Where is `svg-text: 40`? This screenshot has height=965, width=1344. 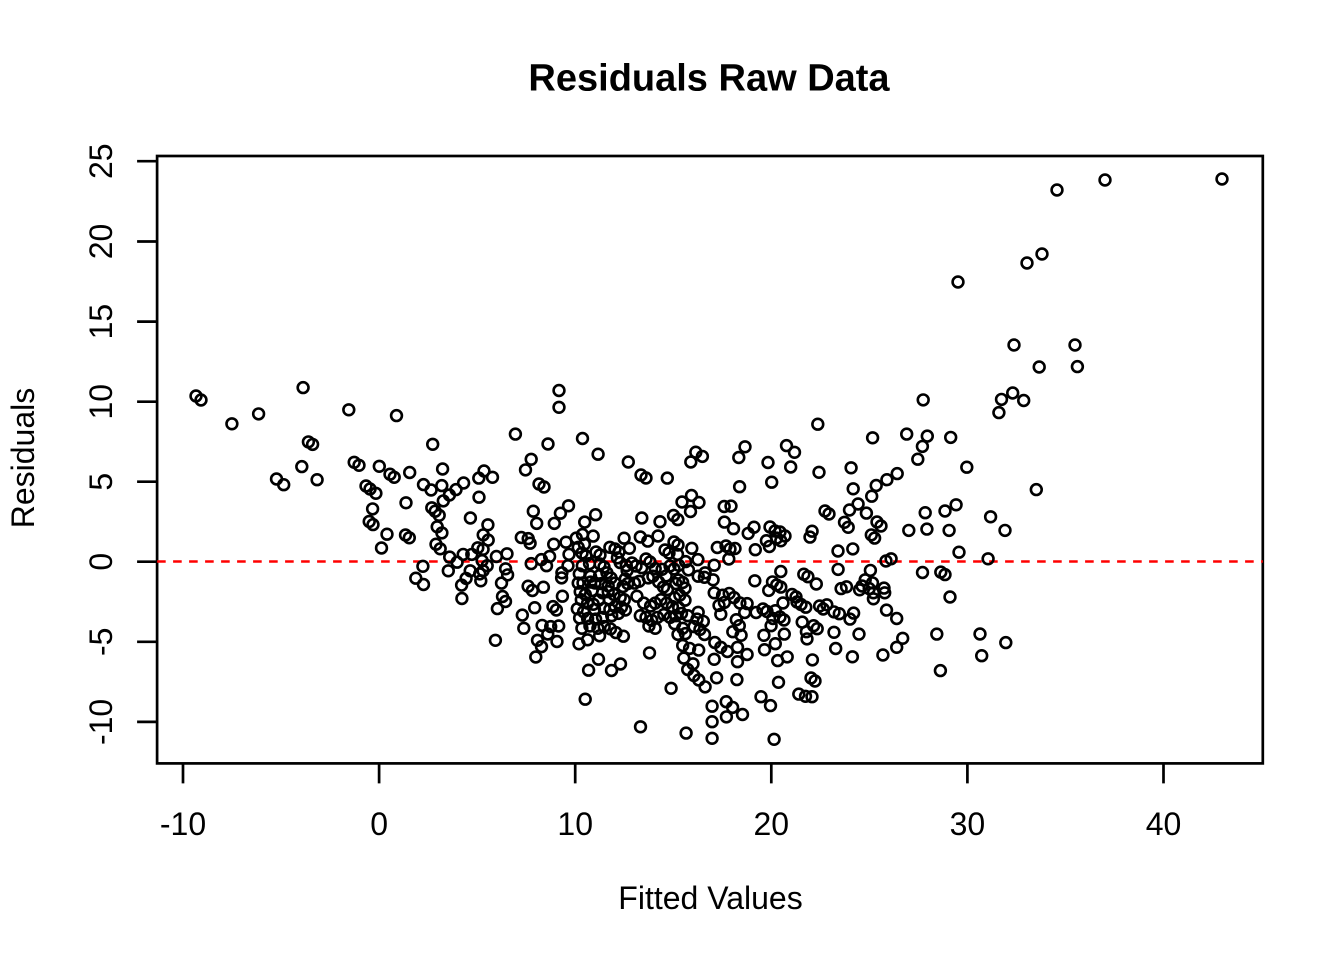 svg-text: 40 is located at coordinates (1164, 824).